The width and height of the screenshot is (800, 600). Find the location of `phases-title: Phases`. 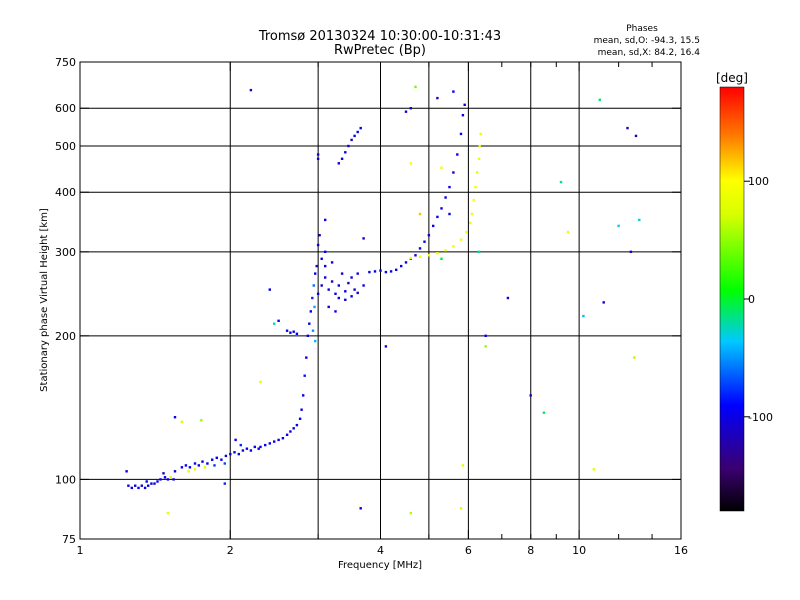

phases-title: Phases is located at coordinates (642, 29).